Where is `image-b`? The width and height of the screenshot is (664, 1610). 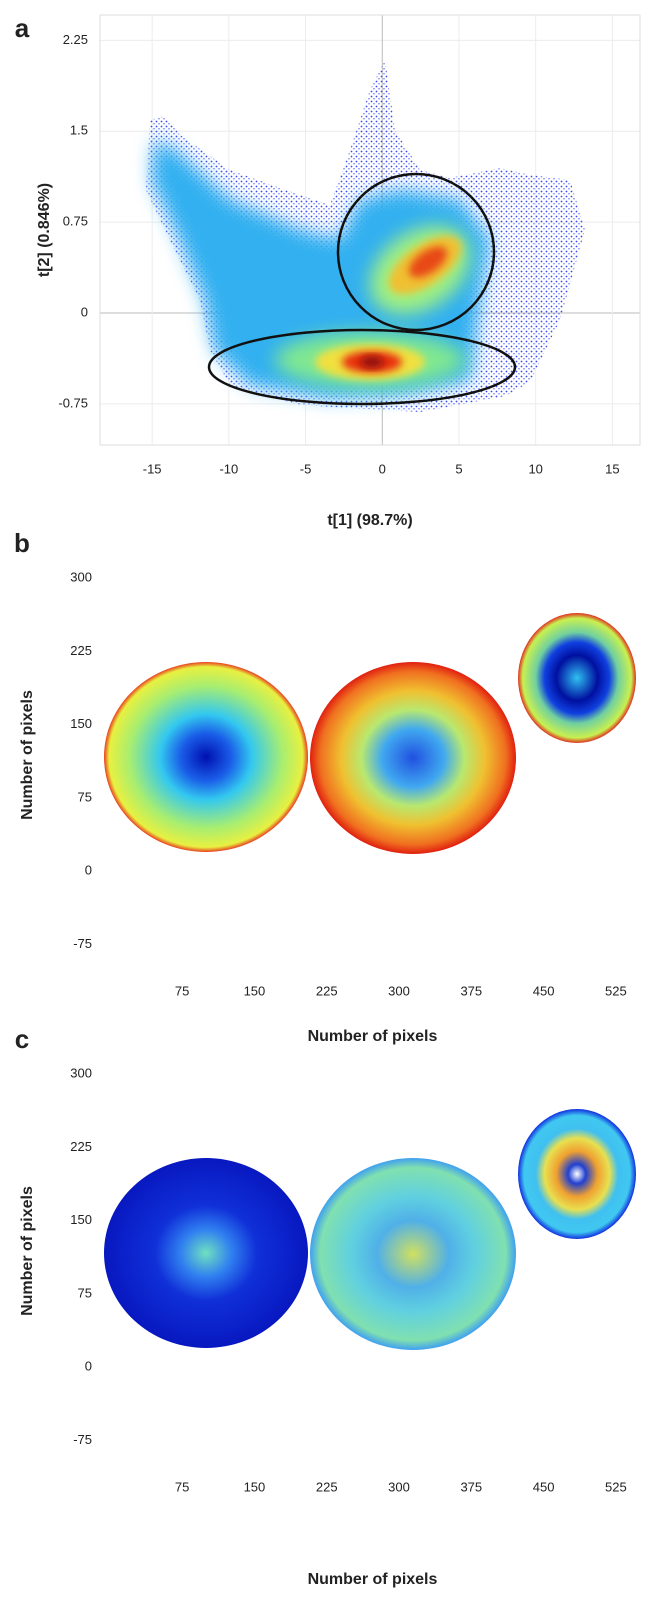 image-b is located at coordinates (370, 733).